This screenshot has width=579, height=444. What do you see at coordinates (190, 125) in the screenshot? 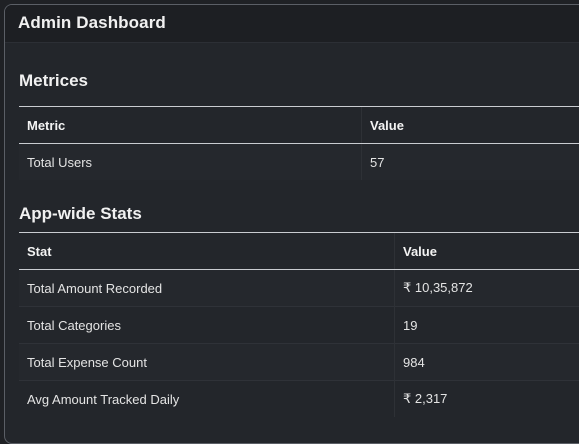
I see `column-header-metric: Metric` at bounding box center [190, 125].